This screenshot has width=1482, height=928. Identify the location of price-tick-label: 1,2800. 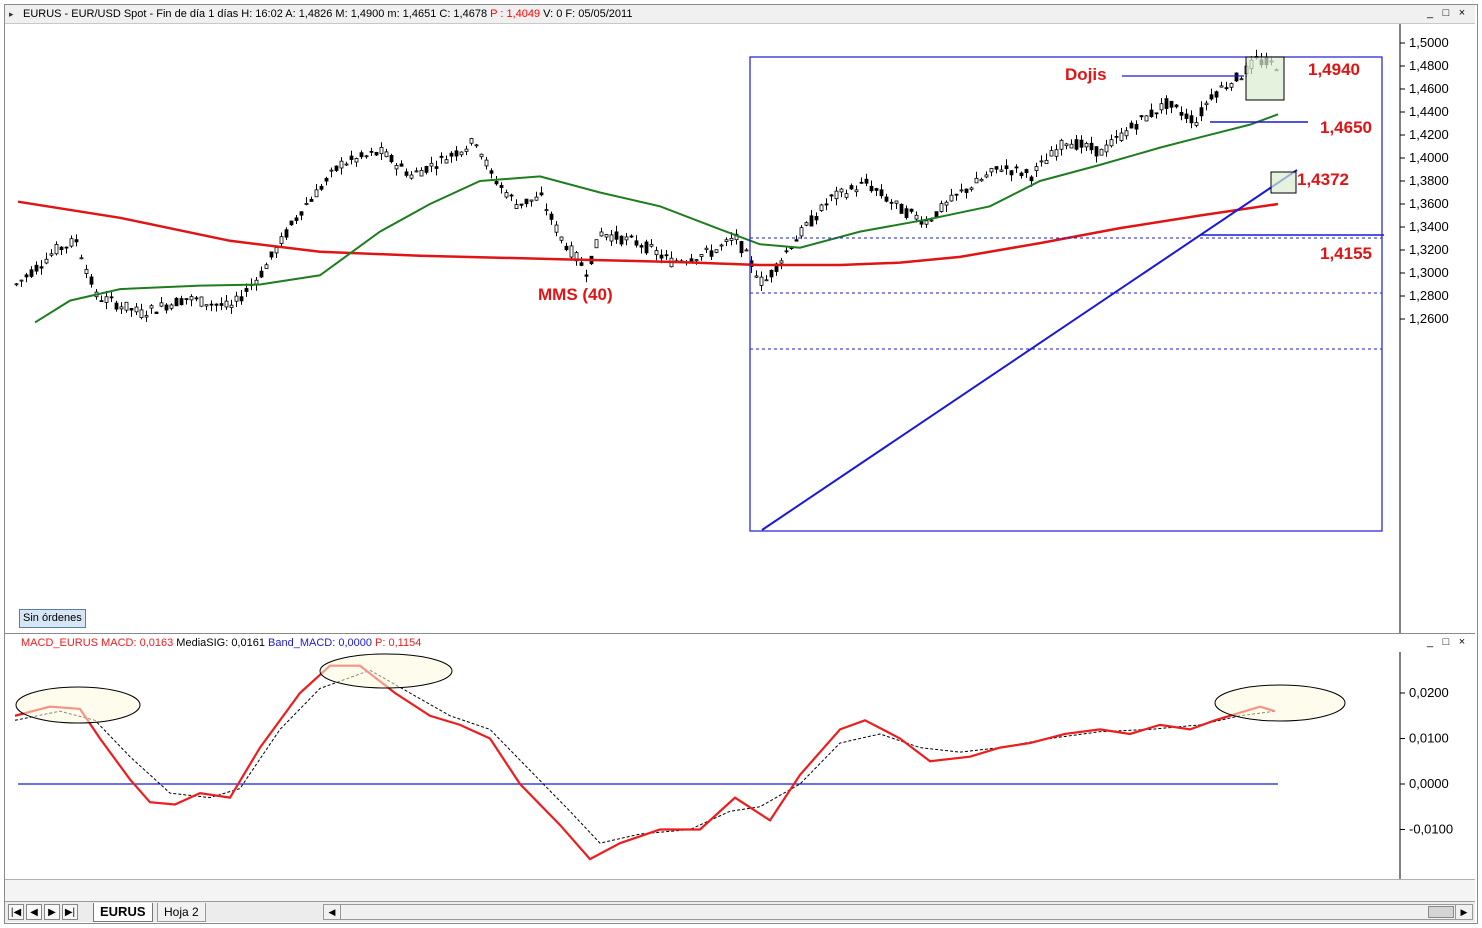
(1429, 295).